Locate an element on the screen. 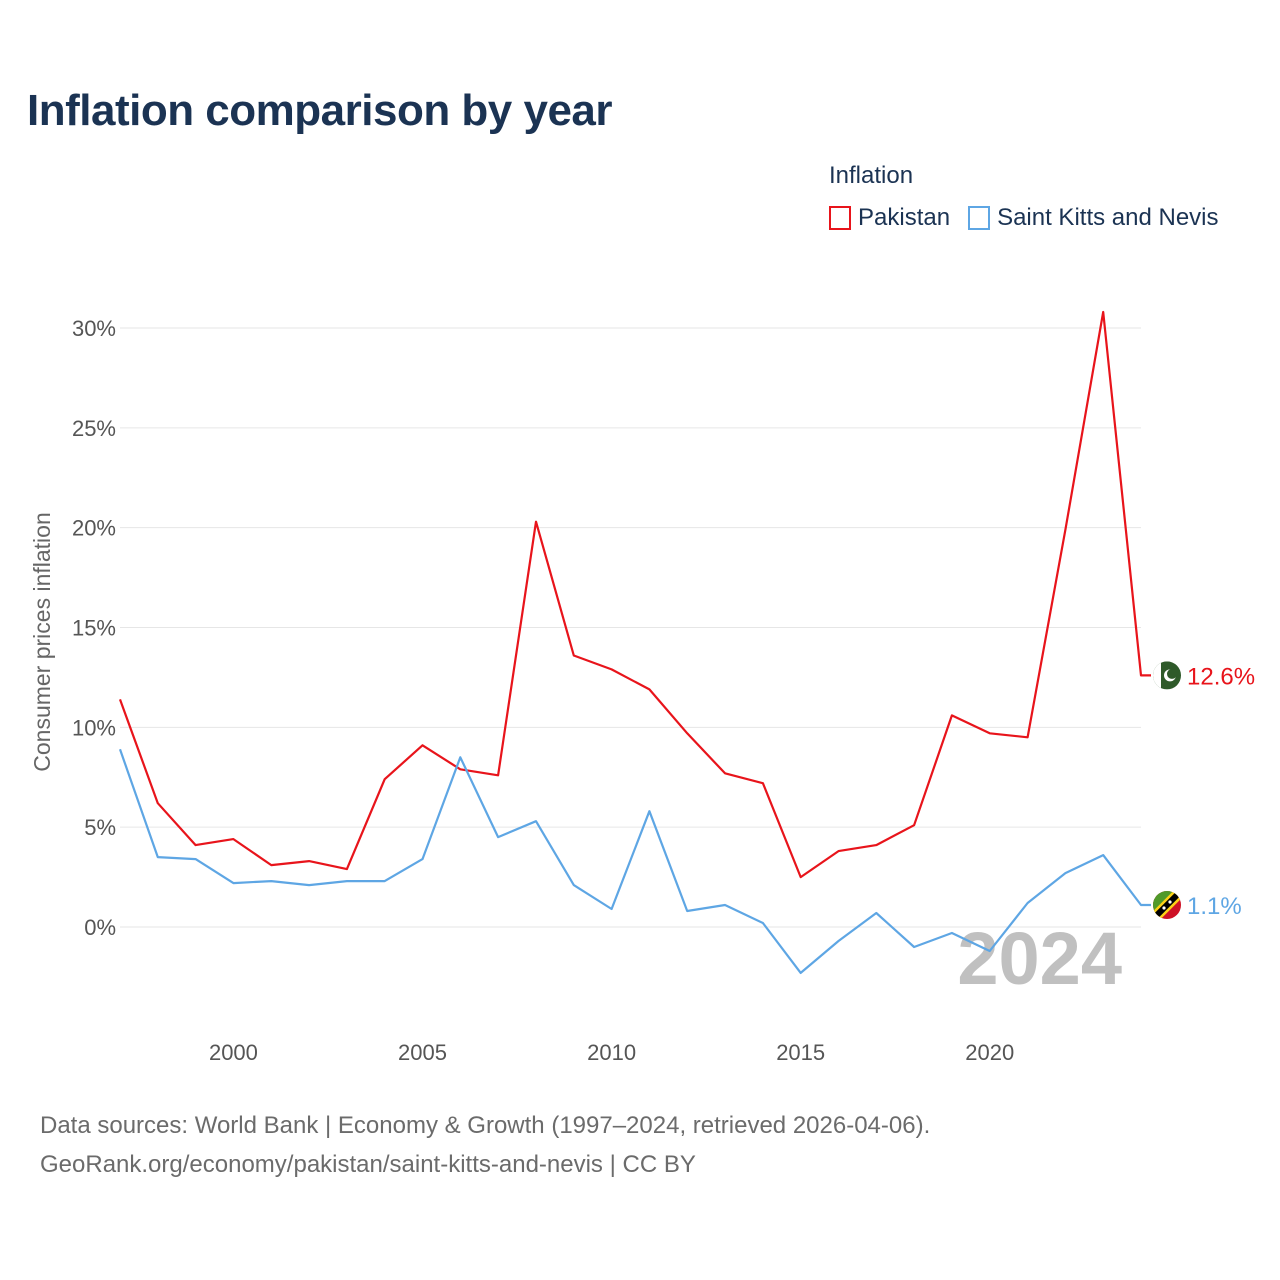 This screenshot has height=1280, width=1280. data-point-pakistan-2008 is located at coordinates (536, 522).